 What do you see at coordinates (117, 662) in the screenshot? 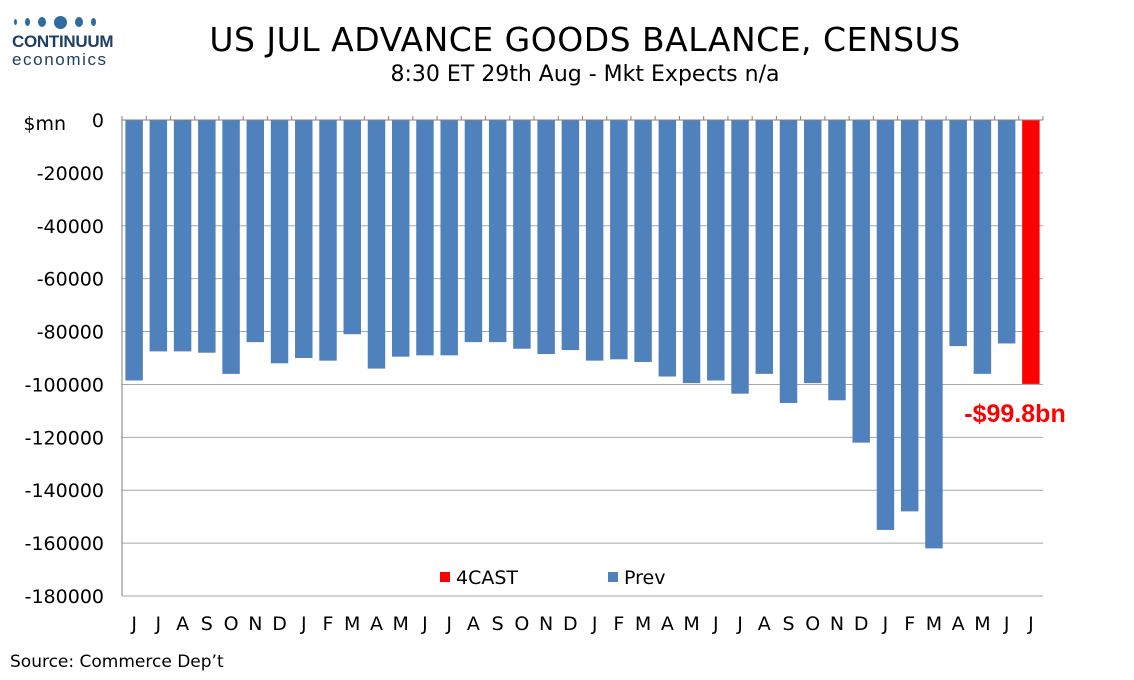
I see `source-note: Source: Commerce Dep’t` at bounding box center [117, 662].